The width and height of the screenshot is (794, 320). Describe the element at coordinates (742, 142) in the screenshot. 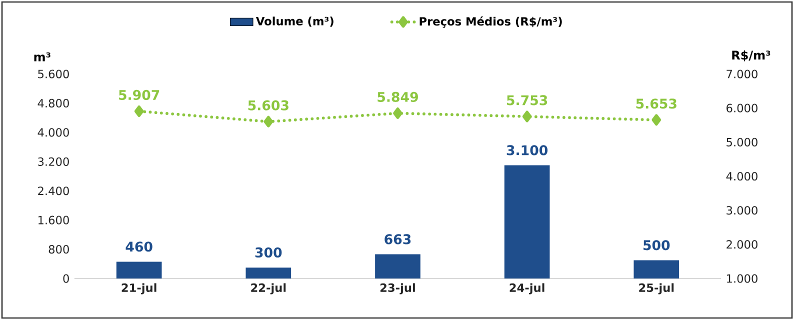

I see `y2-tick-label: 5.000` at that location.